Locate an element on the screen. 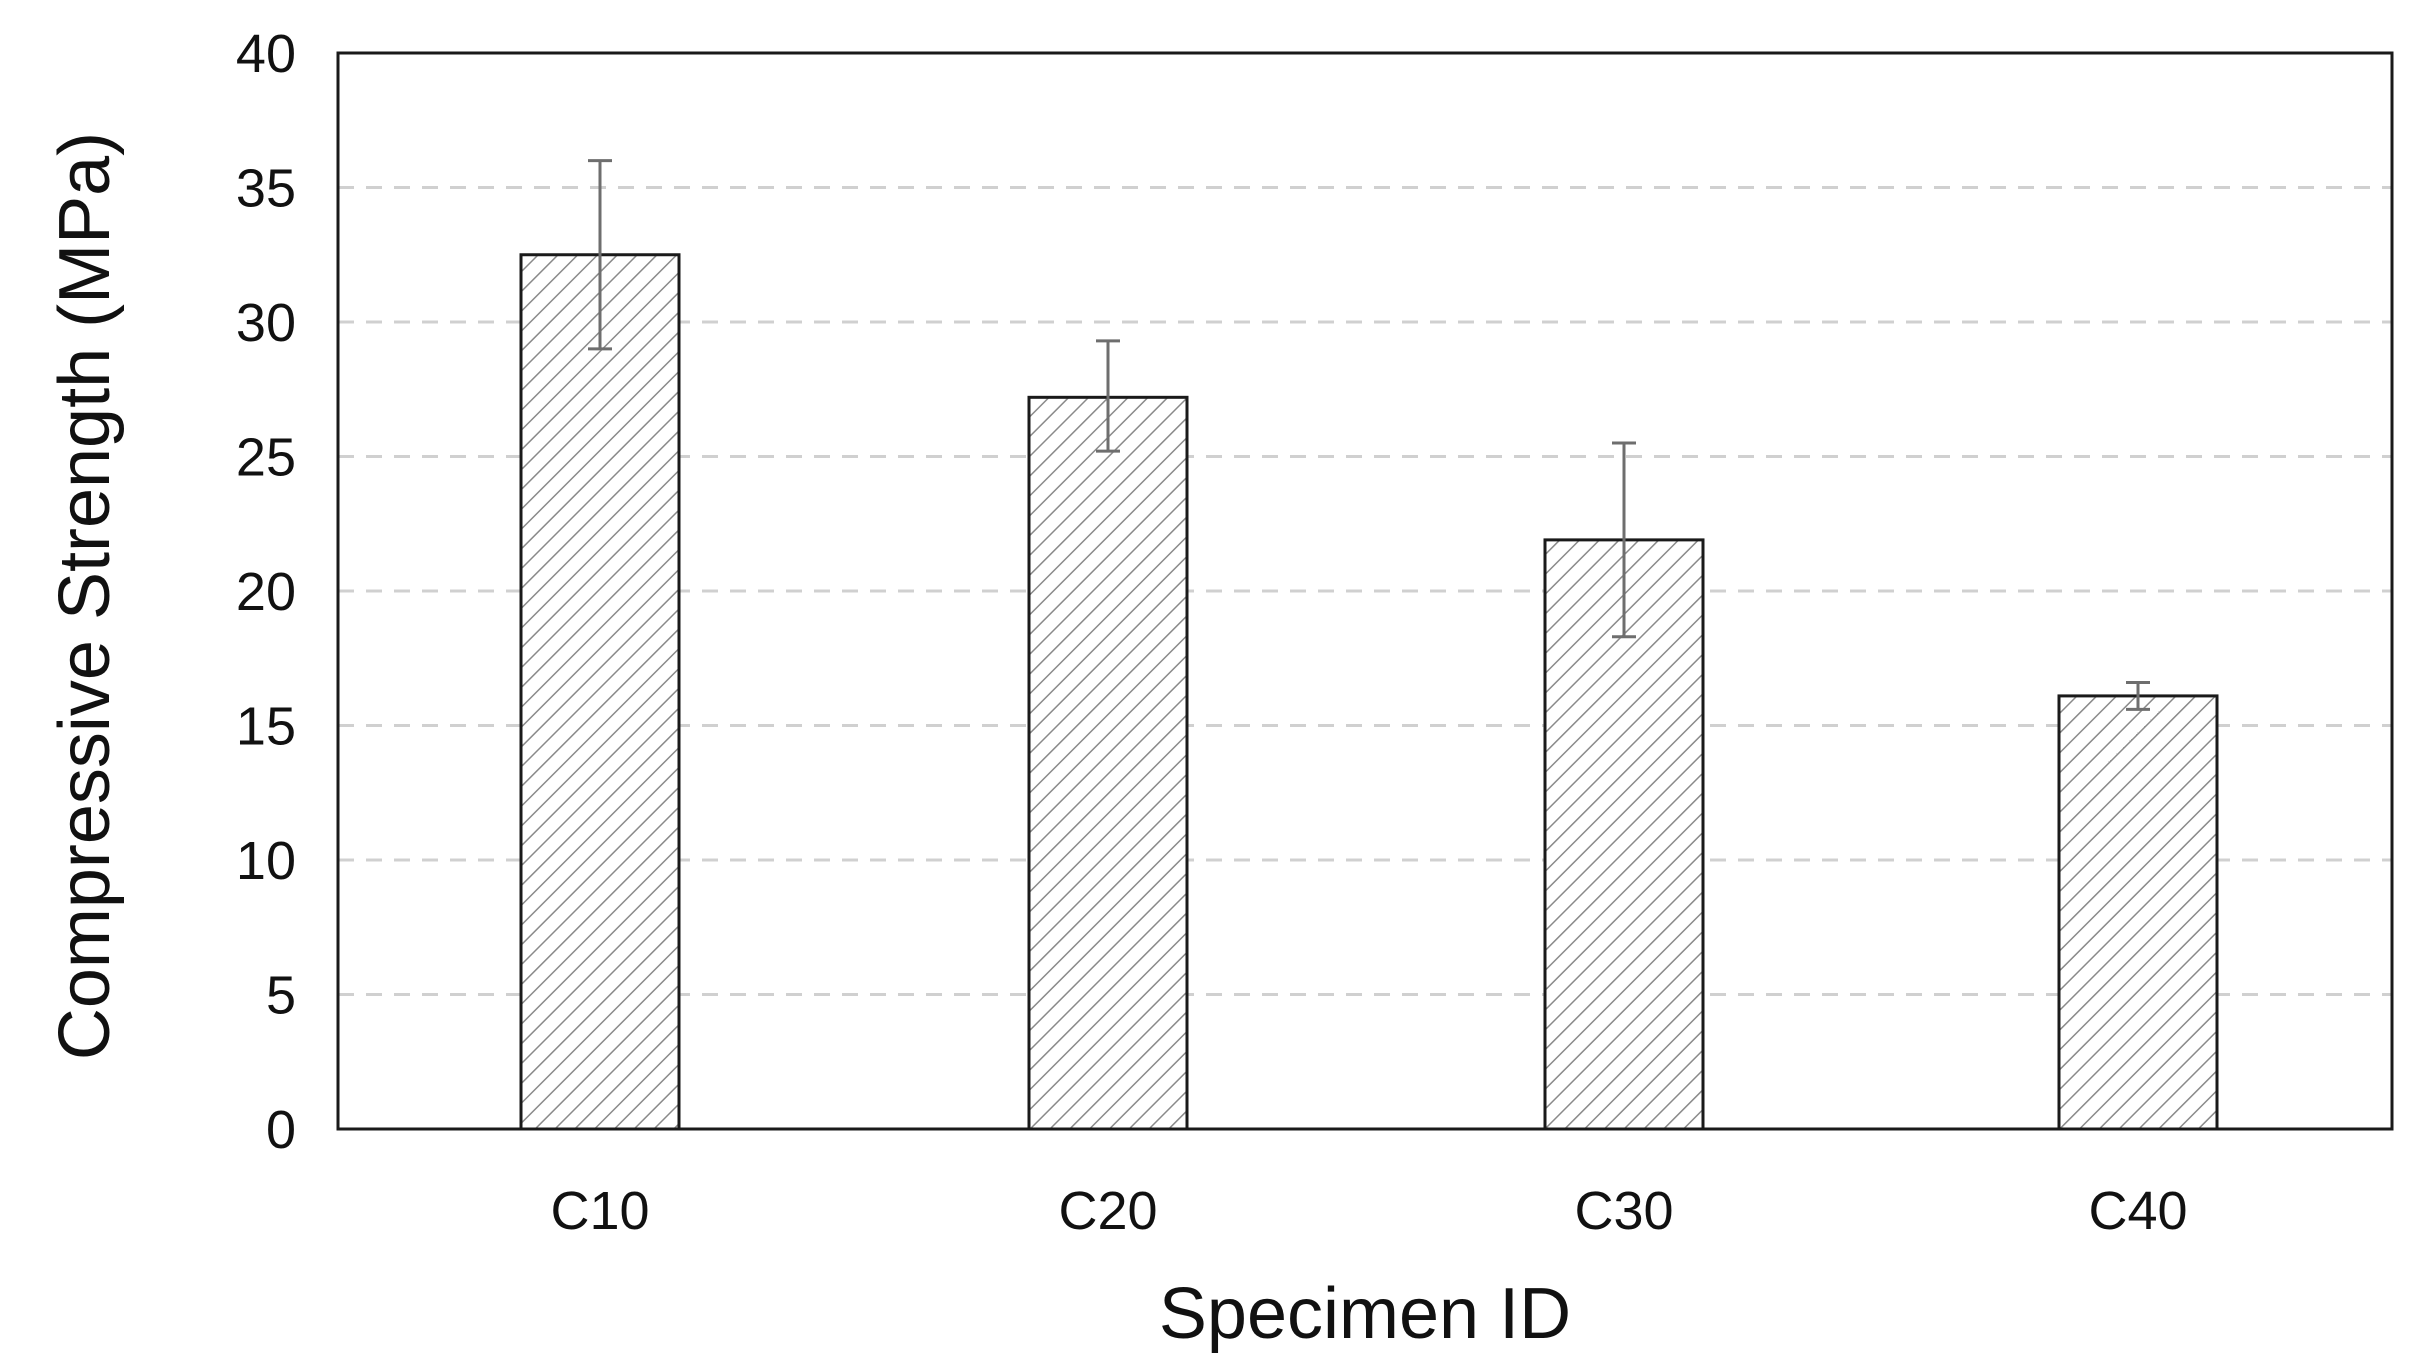  x-tick-label-c20: C20 is located at coordinates (1107, 1211).